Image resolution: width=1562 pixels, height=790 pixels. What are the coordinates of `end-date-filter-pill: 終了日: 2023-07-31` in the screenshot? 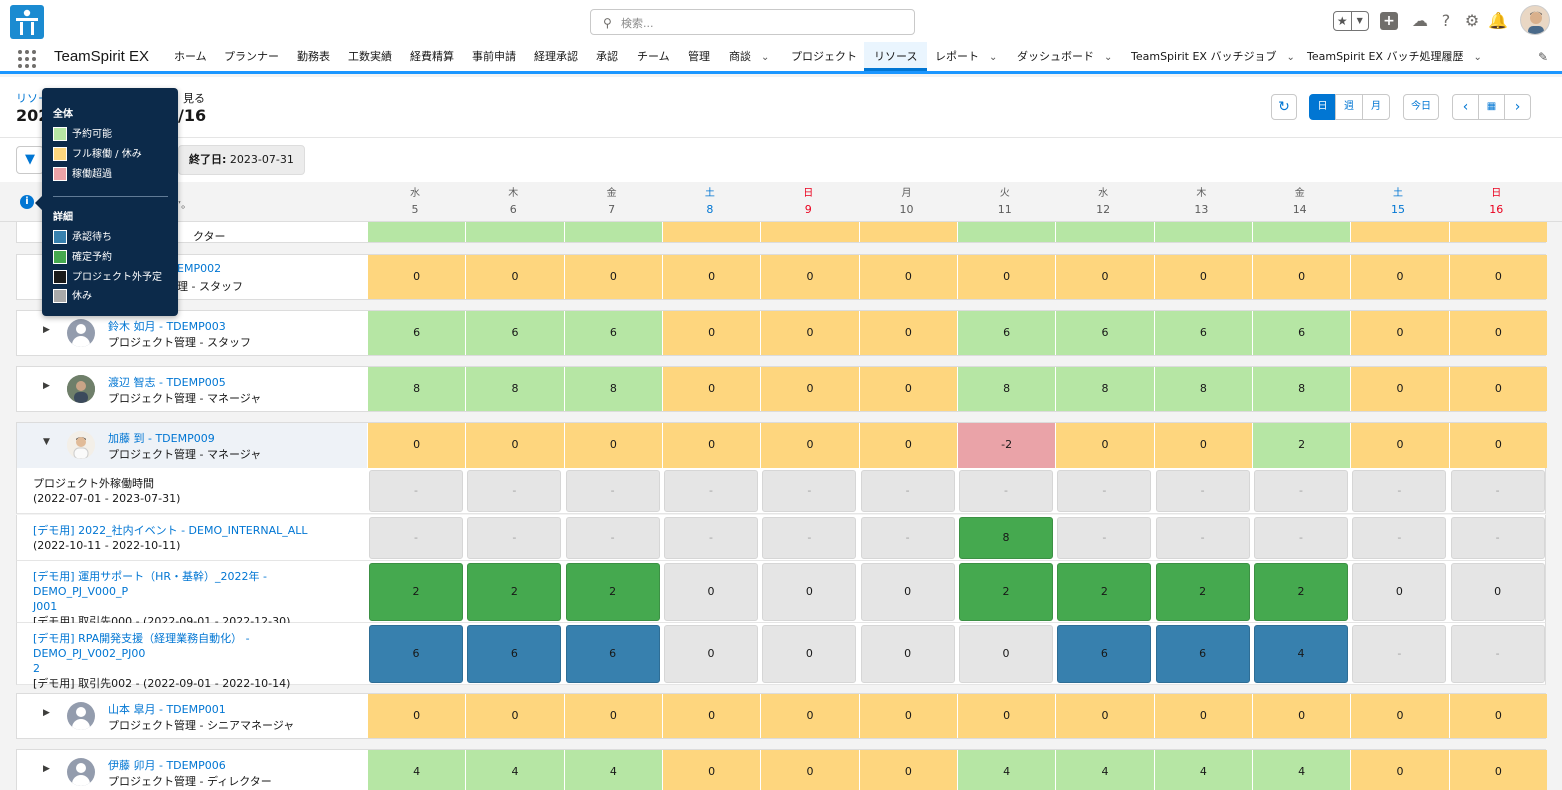 It's located at (241, 160).